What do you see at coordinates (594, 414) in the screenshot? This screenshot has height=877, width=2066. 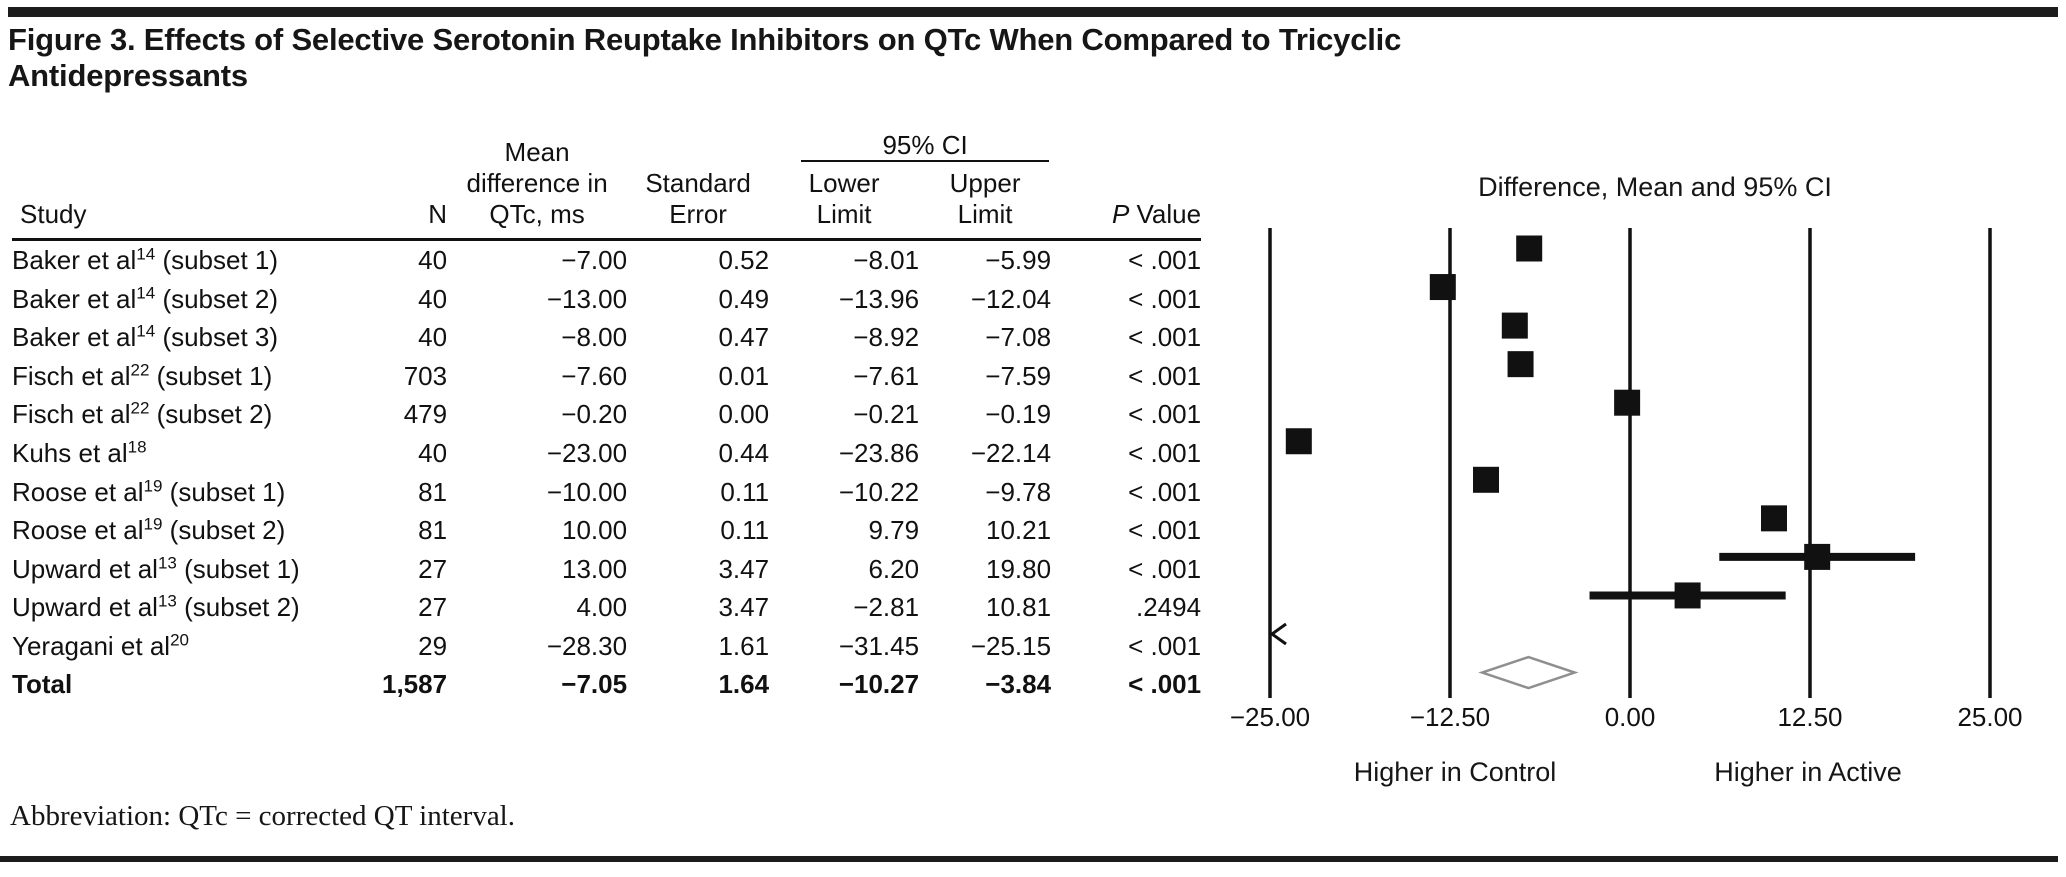 I see `cell-mean-difference: −0.20` at bounding box center [594, 414].